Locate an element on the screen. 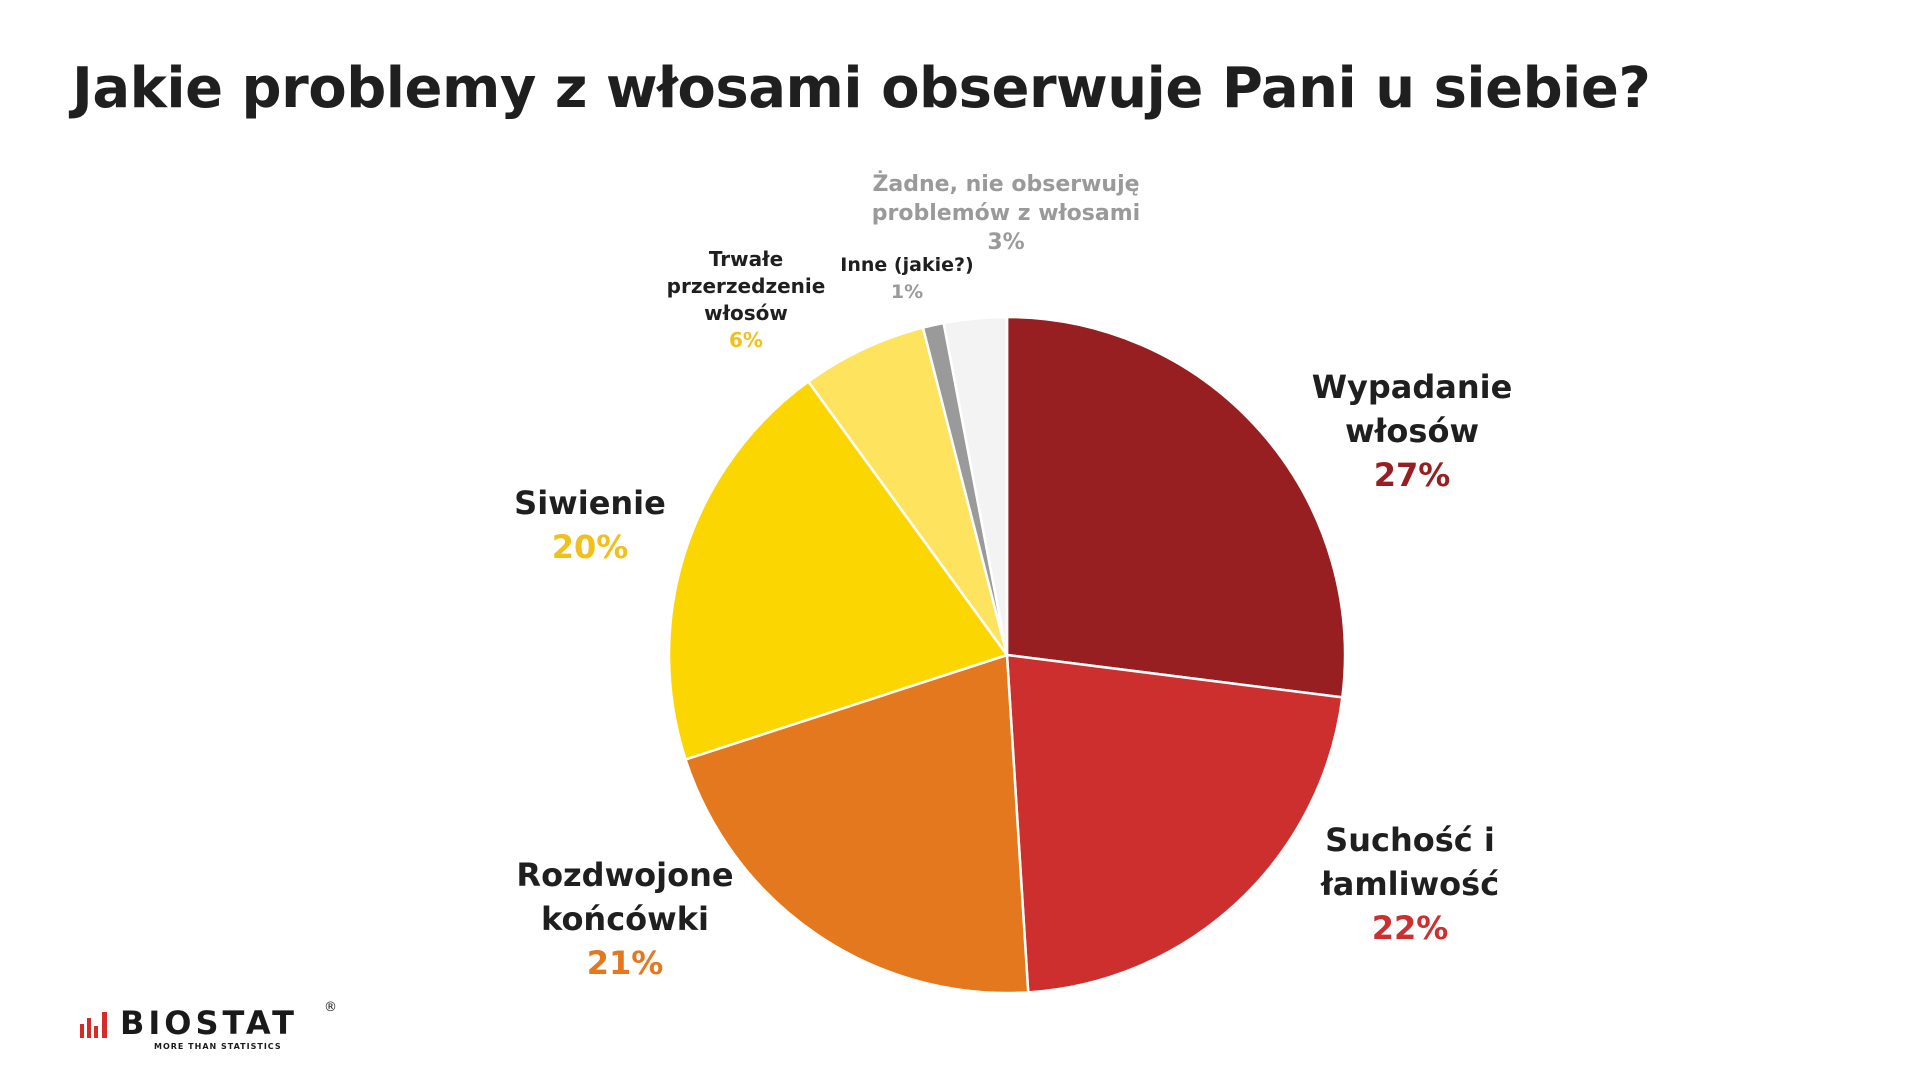 Image resolution: width=1920 pixels, height=1080 pixels. slice-category-label: Wypadanie is located at coordinates (1412, 387).